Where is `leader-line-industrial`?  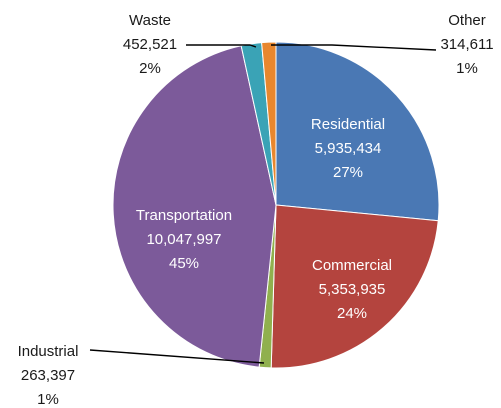 leader-line-industrial is located at coordinates (177, 356).